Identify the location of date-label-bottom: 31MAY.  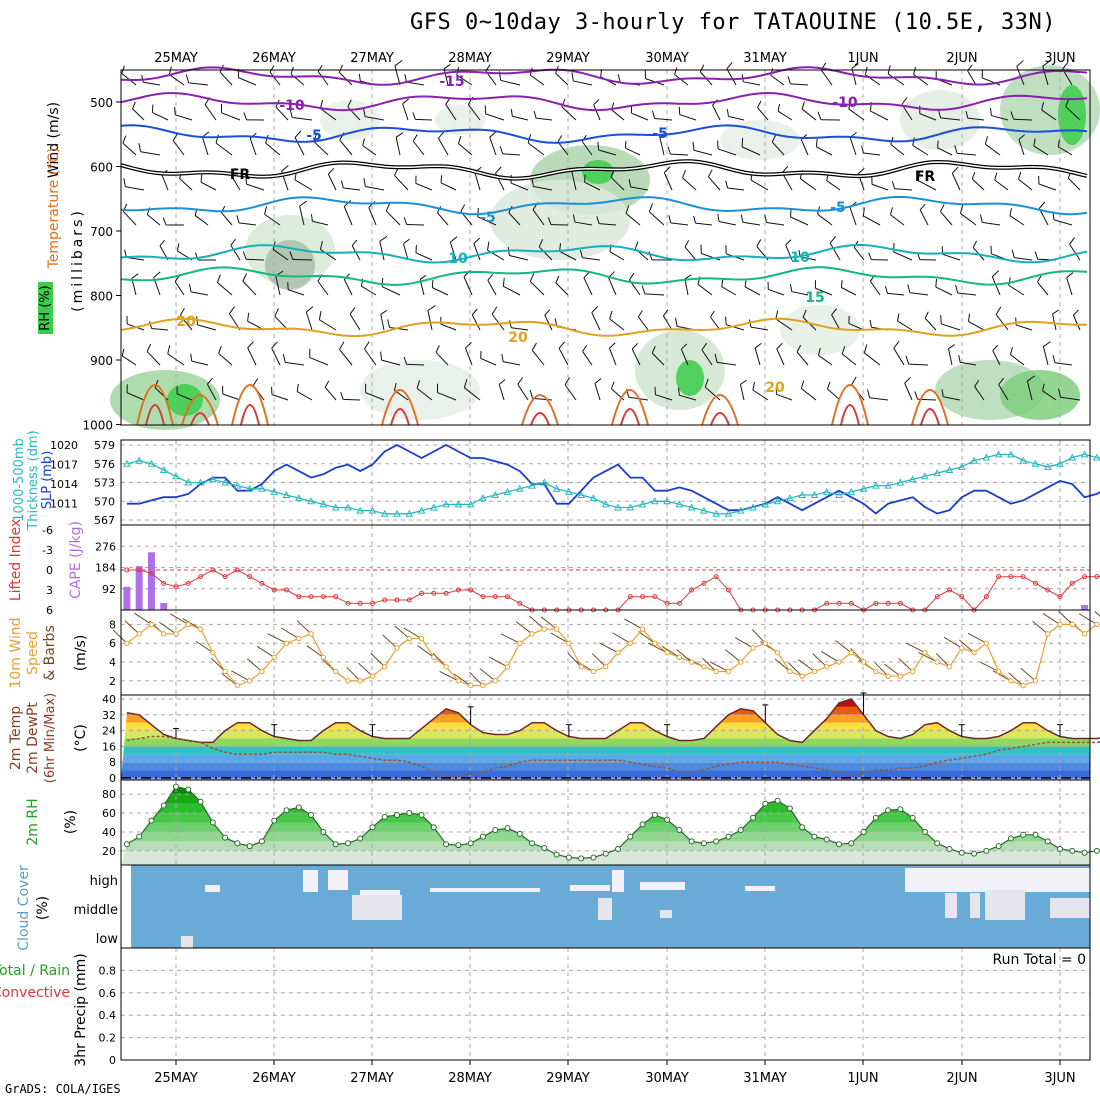
(765, 1078).